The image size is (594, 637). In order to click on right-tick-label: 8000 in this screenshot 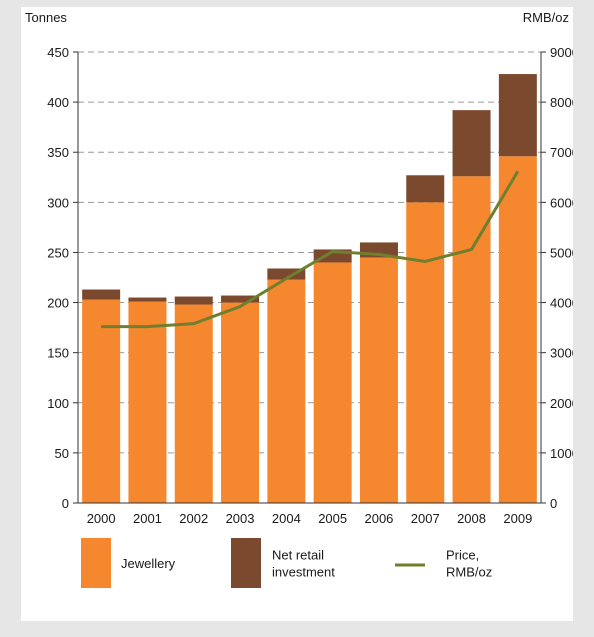, I will do `click(561, 102)`.